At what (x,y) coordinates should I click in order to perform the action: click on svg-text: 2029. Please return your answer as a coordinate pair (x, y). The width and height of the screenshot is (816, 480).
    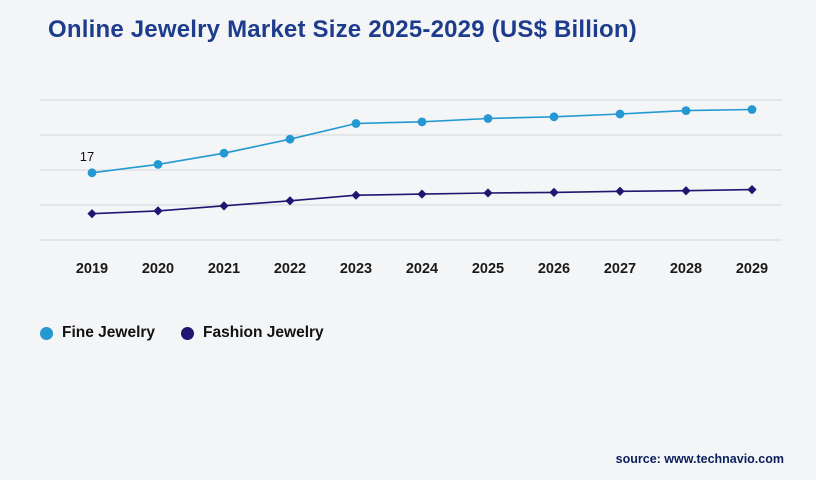
    Looking at the image, I should click on (752, 269).